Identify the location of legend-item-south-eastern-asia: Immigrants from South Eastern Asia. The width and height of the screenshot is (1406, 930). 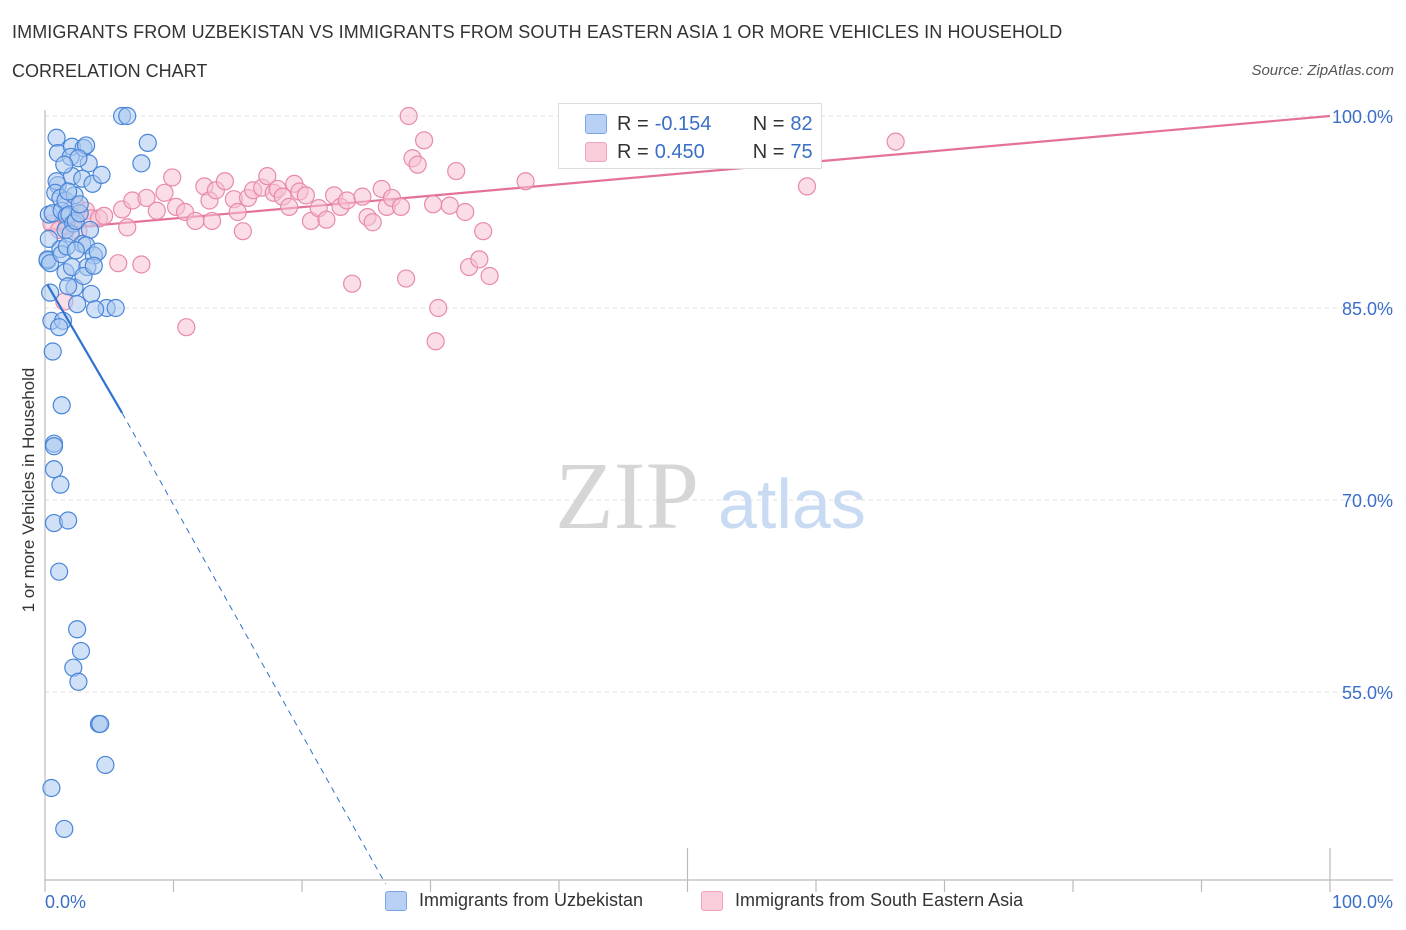
(862, 900).